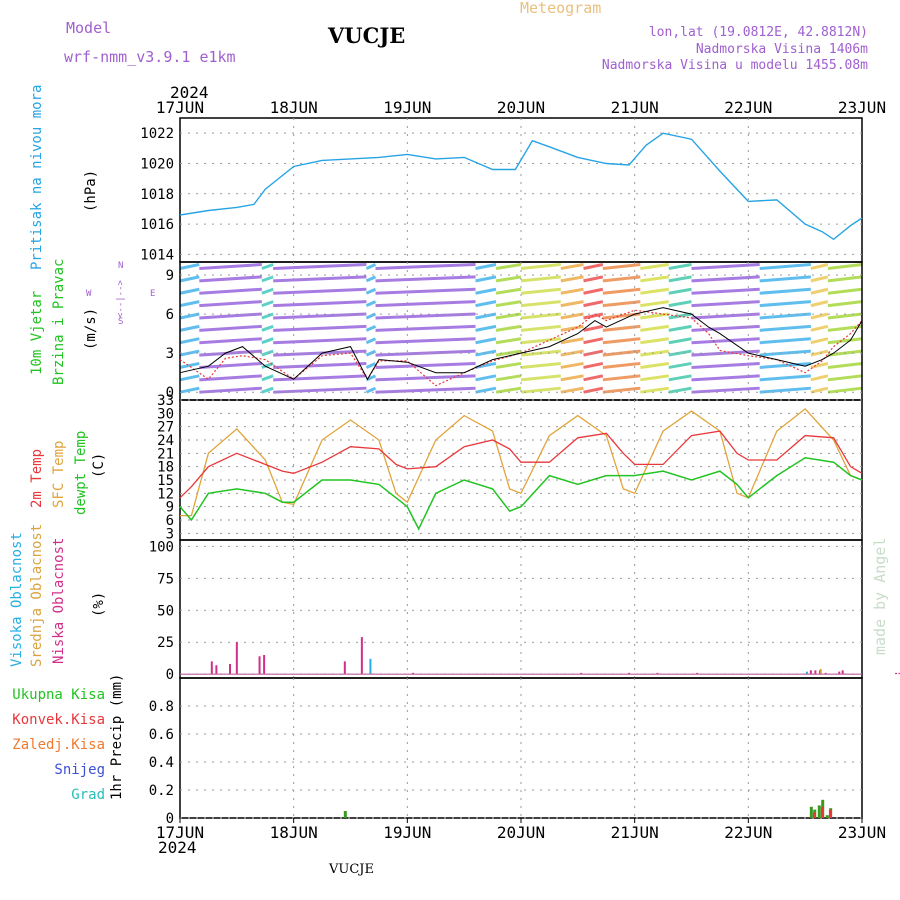  Describe the element at coordinates (165, 414) in the screenshot. I see `y-tick-label: 30` at that location.